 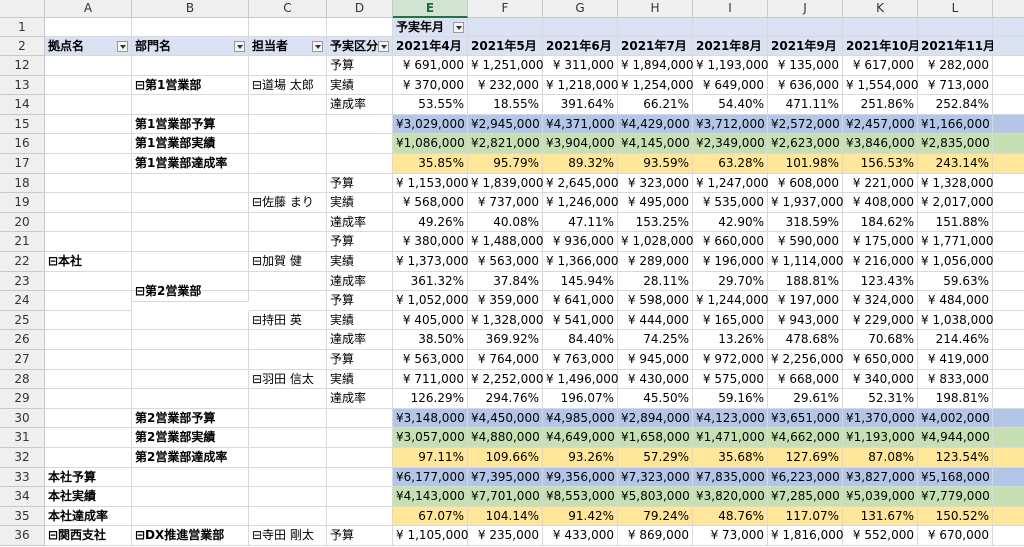 I want to click on label-cell: 第2営業部達成率, so click(x=190, y=458).